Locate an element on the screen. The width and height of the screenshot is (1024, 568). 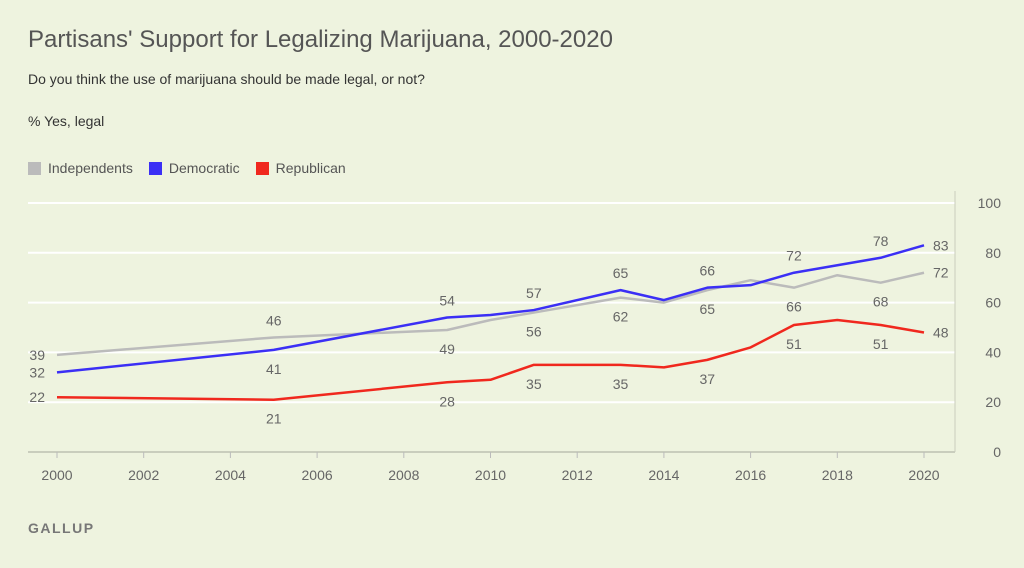
x-tick-label: 2006 is located at coordinates (317, 475).